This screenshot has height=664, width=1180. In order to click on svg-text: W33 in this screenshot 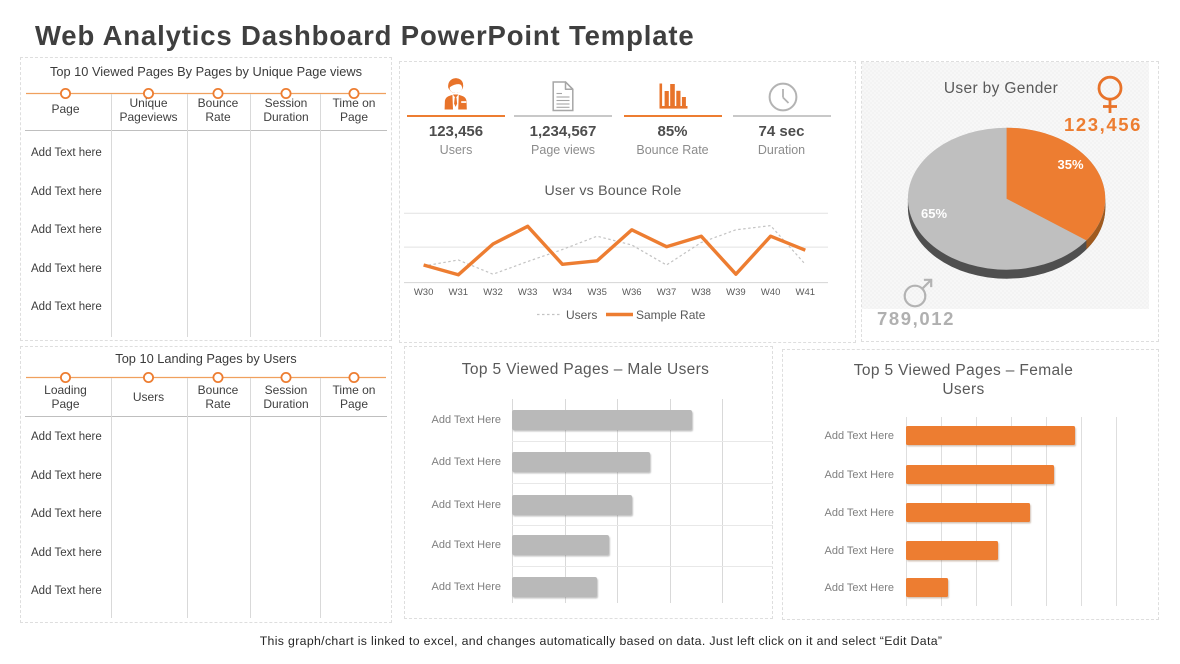, I will do `click(528, 292)`.